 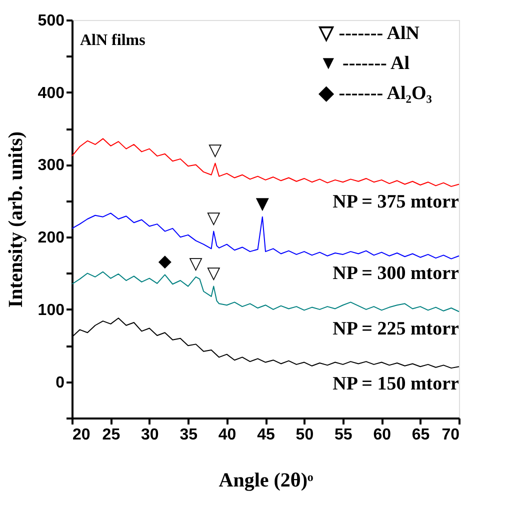 What do you see at coordinates (263, 204) in the screenshot?
I see `annotation: ▼` at bounding box center [263, 204].